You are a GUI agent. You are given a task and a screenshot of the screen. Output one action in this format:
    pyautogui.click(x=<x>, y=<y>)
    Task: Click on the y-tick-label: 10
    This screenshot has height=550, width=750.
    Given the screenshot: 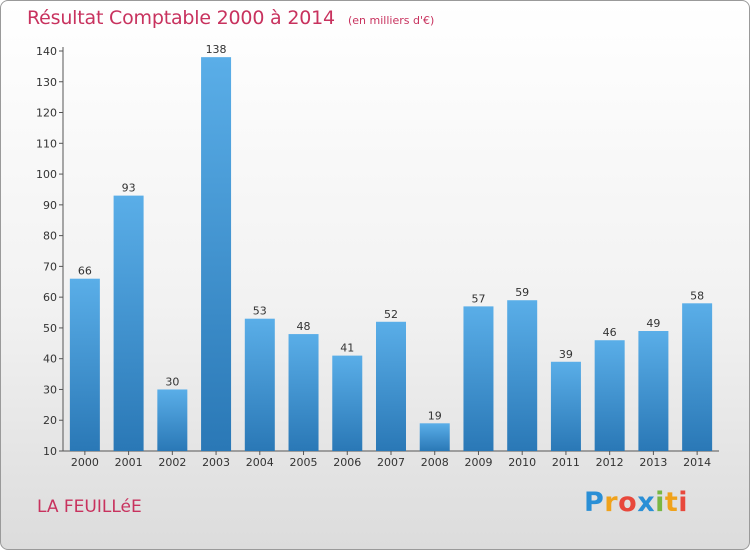 What is the action you would take?
    pyautogui.click(x=50, y=451)
    